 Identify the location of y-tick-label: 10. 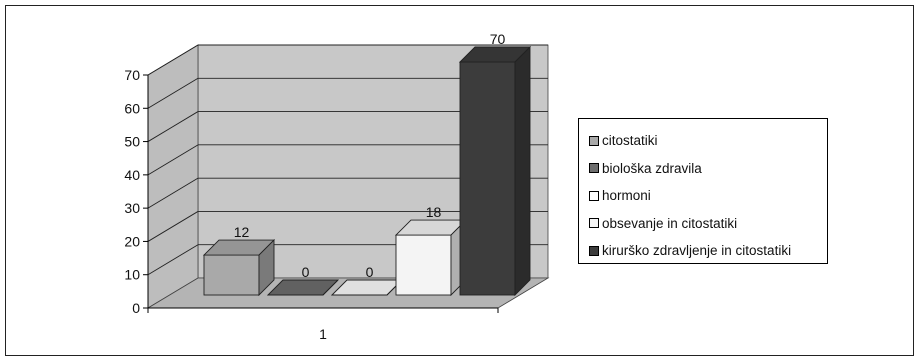
(132, 275).